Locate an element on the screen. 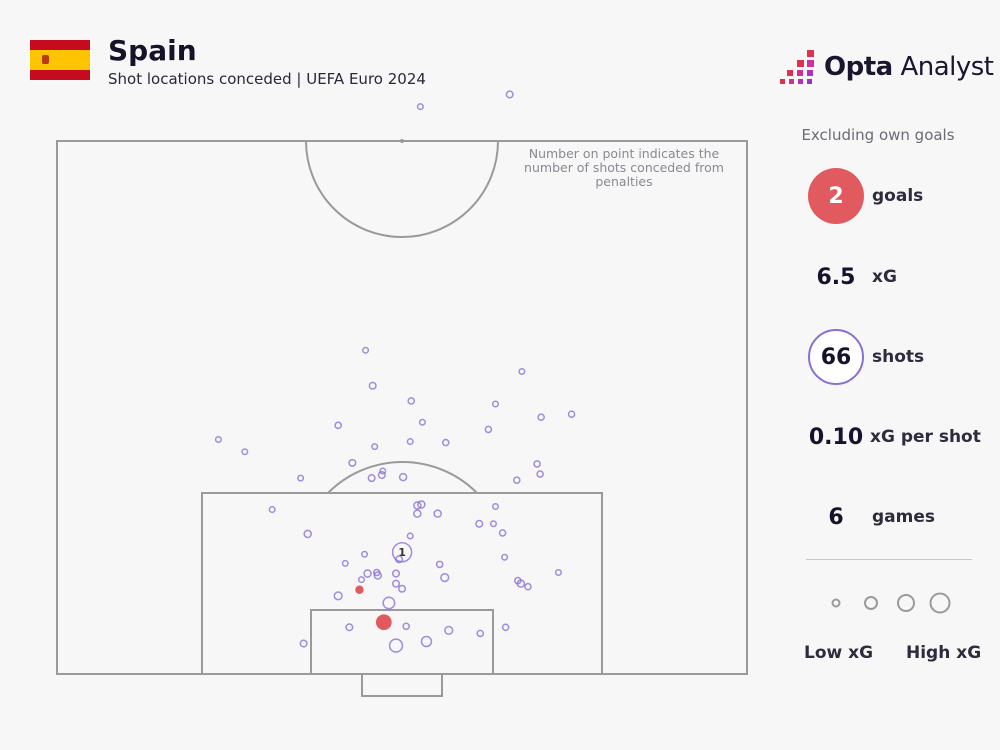  page-title: Spain is located at coordinates (152, 50).